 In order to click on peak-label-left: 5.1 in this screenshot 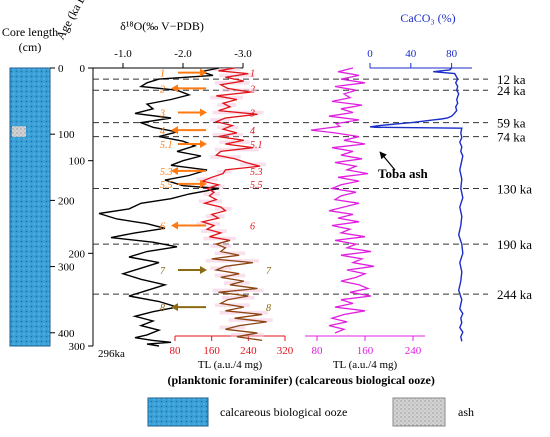, I will do `click(166, 145)`.